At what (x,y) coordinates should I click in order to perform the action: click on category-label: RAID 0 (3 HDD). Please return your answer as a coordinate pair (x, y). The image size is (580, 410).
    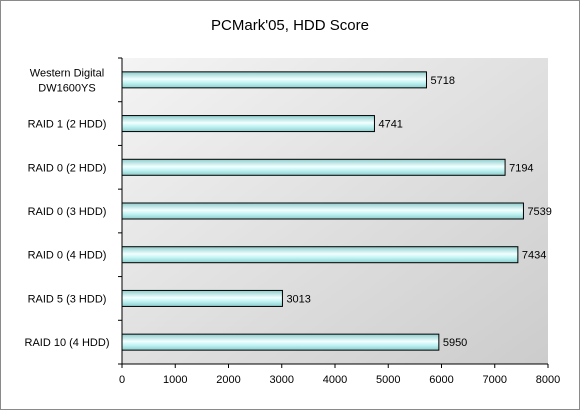
    Looking at the image, I should click on (67, 212).